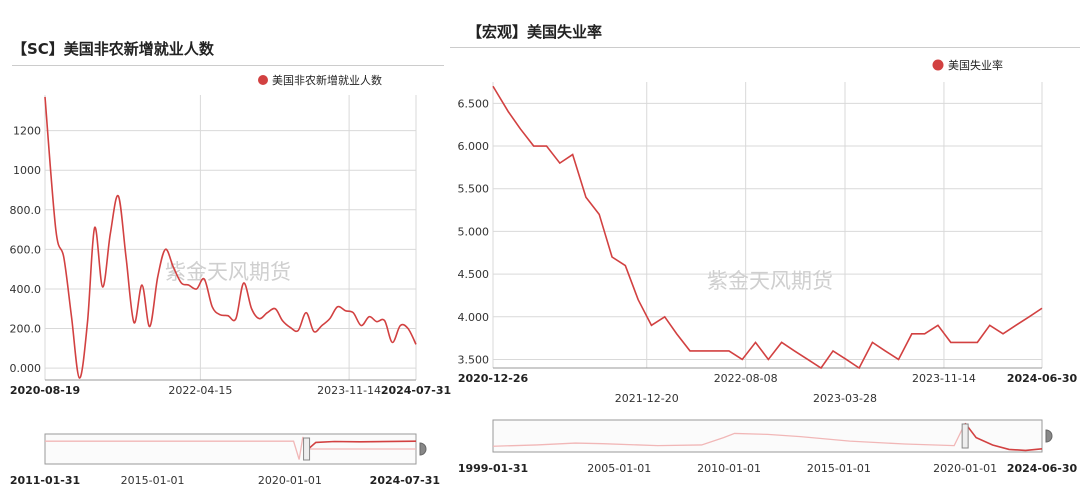 The height and width of the screenshot is (495, 1080). Describe the element at coordinates (26, 368) in the screenshot. I see `left-y-tick-label: 0.000` at that location.